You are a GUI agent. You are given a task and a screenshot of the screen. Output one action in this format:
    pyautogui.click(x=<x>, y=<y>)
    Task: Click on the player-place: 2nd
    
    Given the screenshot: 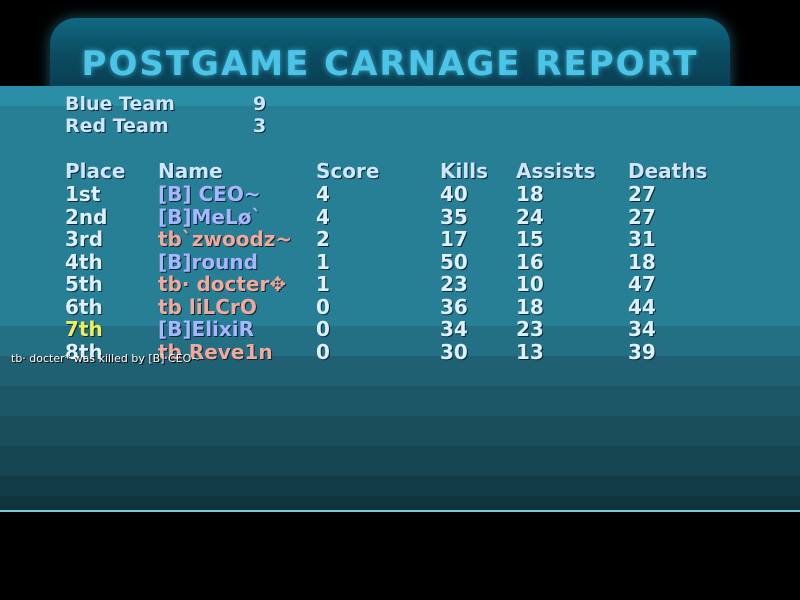 What is the action you would take?
    pyautogui.click(x=86, y=216)
    